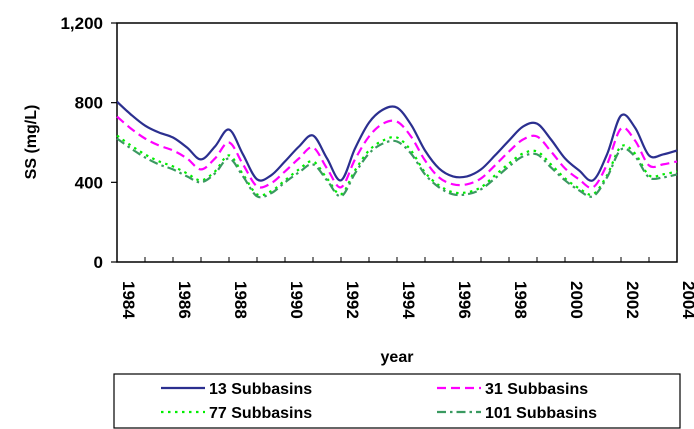 Image resolution: width=694 pixels, height=429 pixels. Describe the element at coordinates (632, 300) in the screenshot. I see `x-tick-label: 2002` at that location.